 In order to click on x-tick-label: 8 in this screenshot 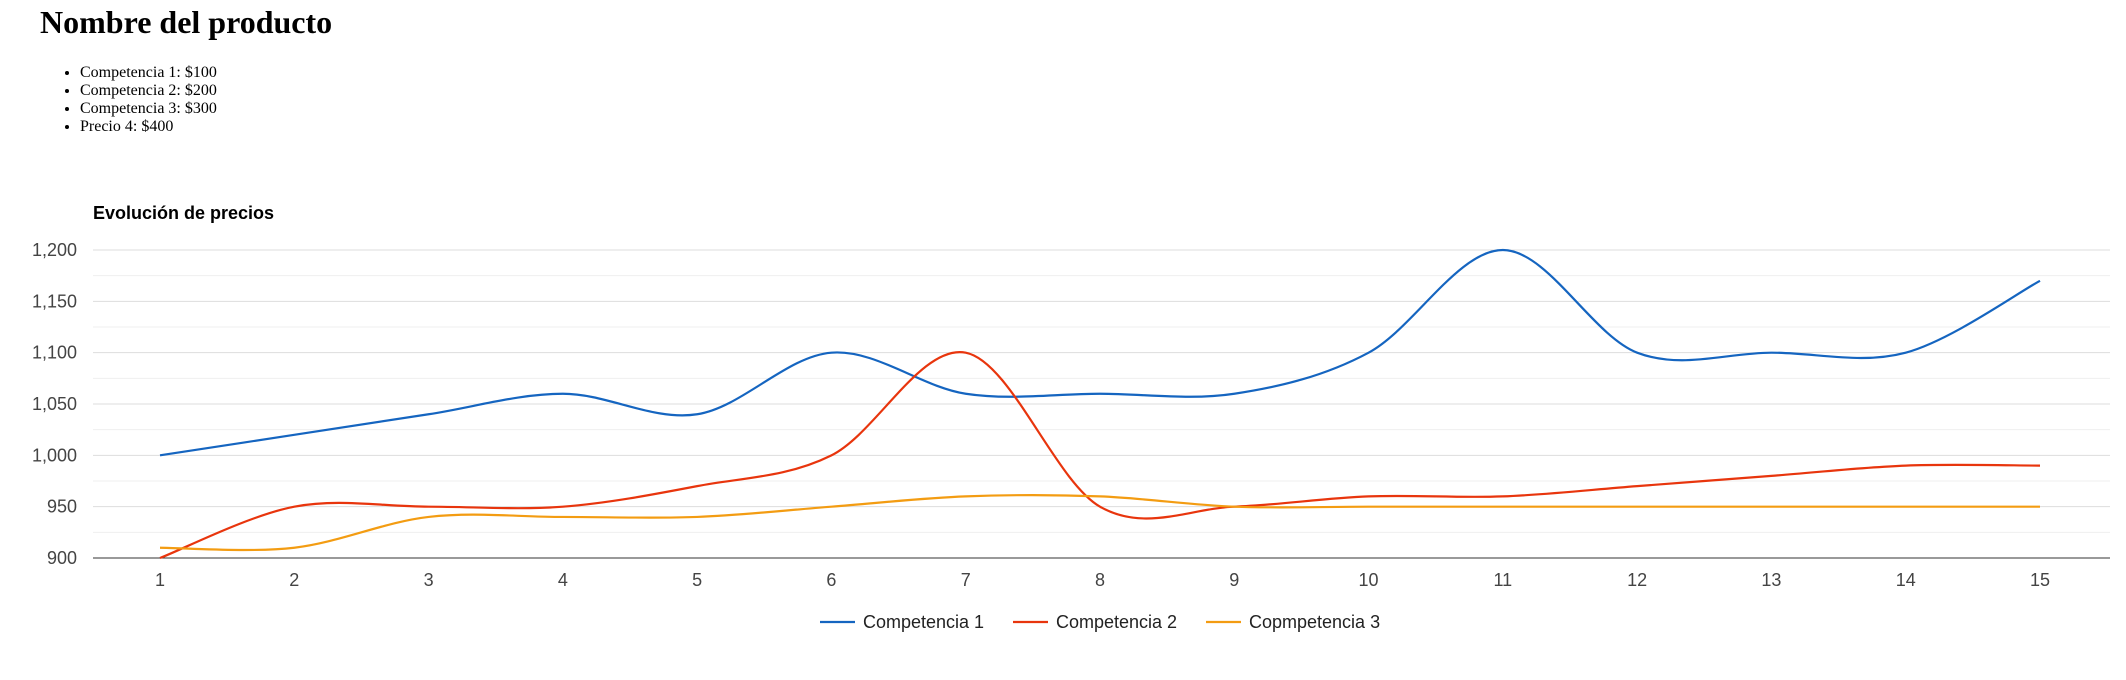, I will do `click(1100, 580)`.